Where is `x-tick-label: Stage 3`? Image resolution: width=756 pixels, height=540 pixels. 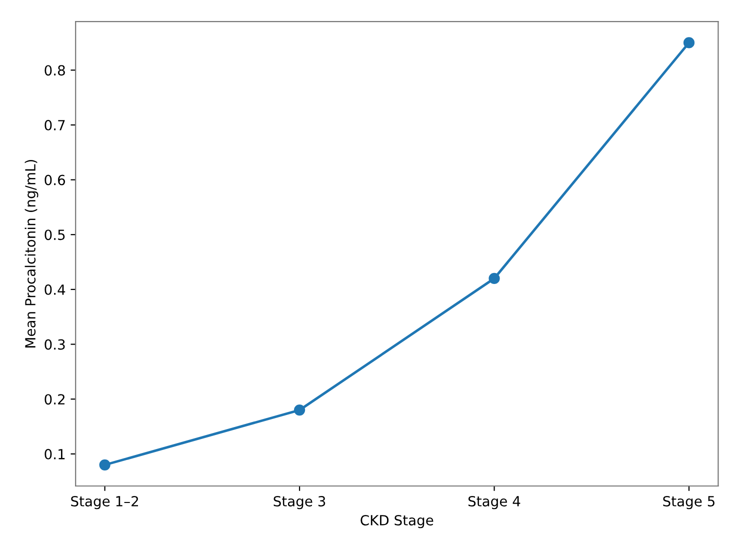
x-tick-label: Stage 3 is located at coordinates (300, 503).